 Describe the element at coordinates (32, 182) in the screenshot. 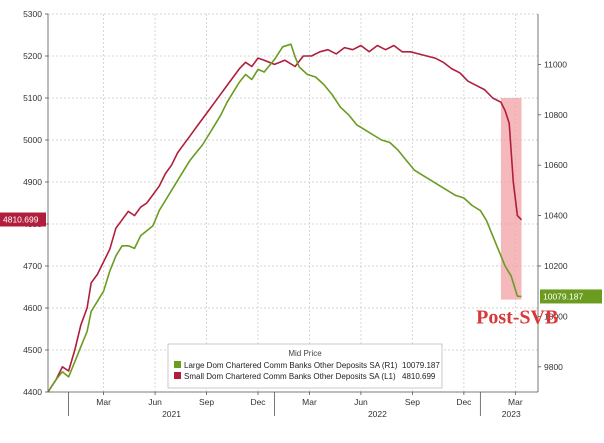

I see `left-tick-label: 4900` at that location.